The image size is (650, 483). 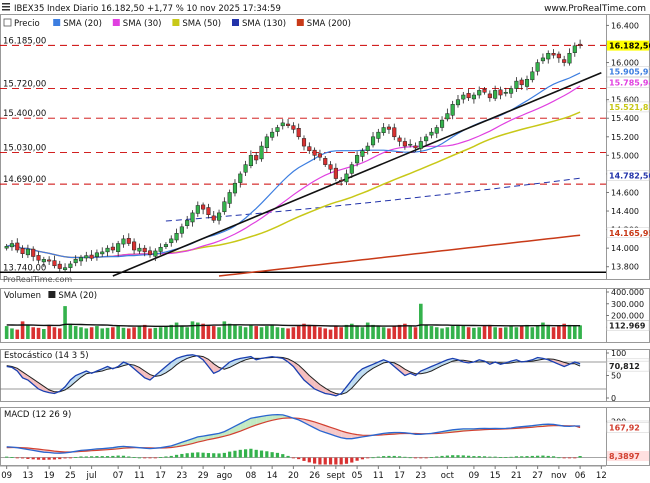 What do you see at coordinates (46, 356) in the screenshot?
I see `legend-label: Estocástico (14 3 5)` at bounding box center [46, 356].